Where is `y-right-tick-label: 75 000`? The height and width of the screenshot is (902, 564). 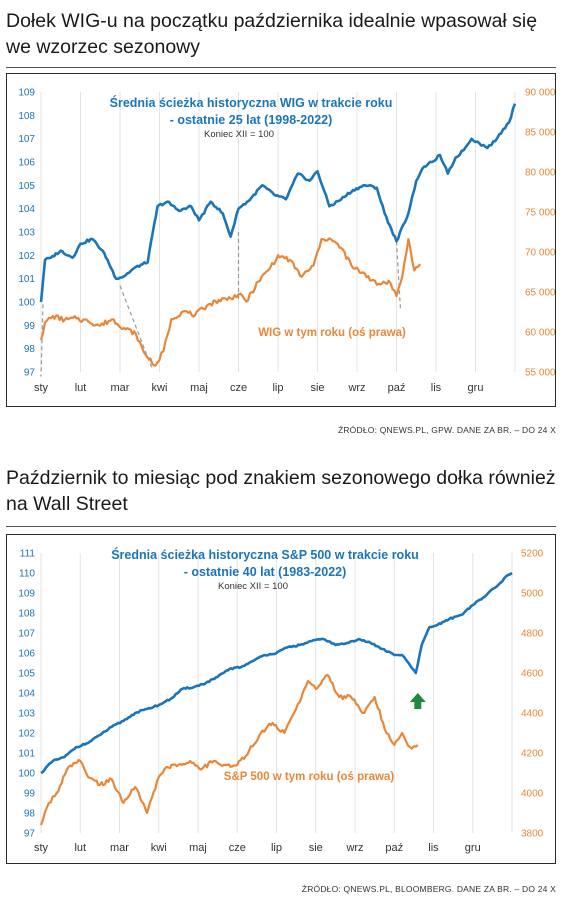
y-right-tick-label: 75 000 is located at coordinates (540, 213).